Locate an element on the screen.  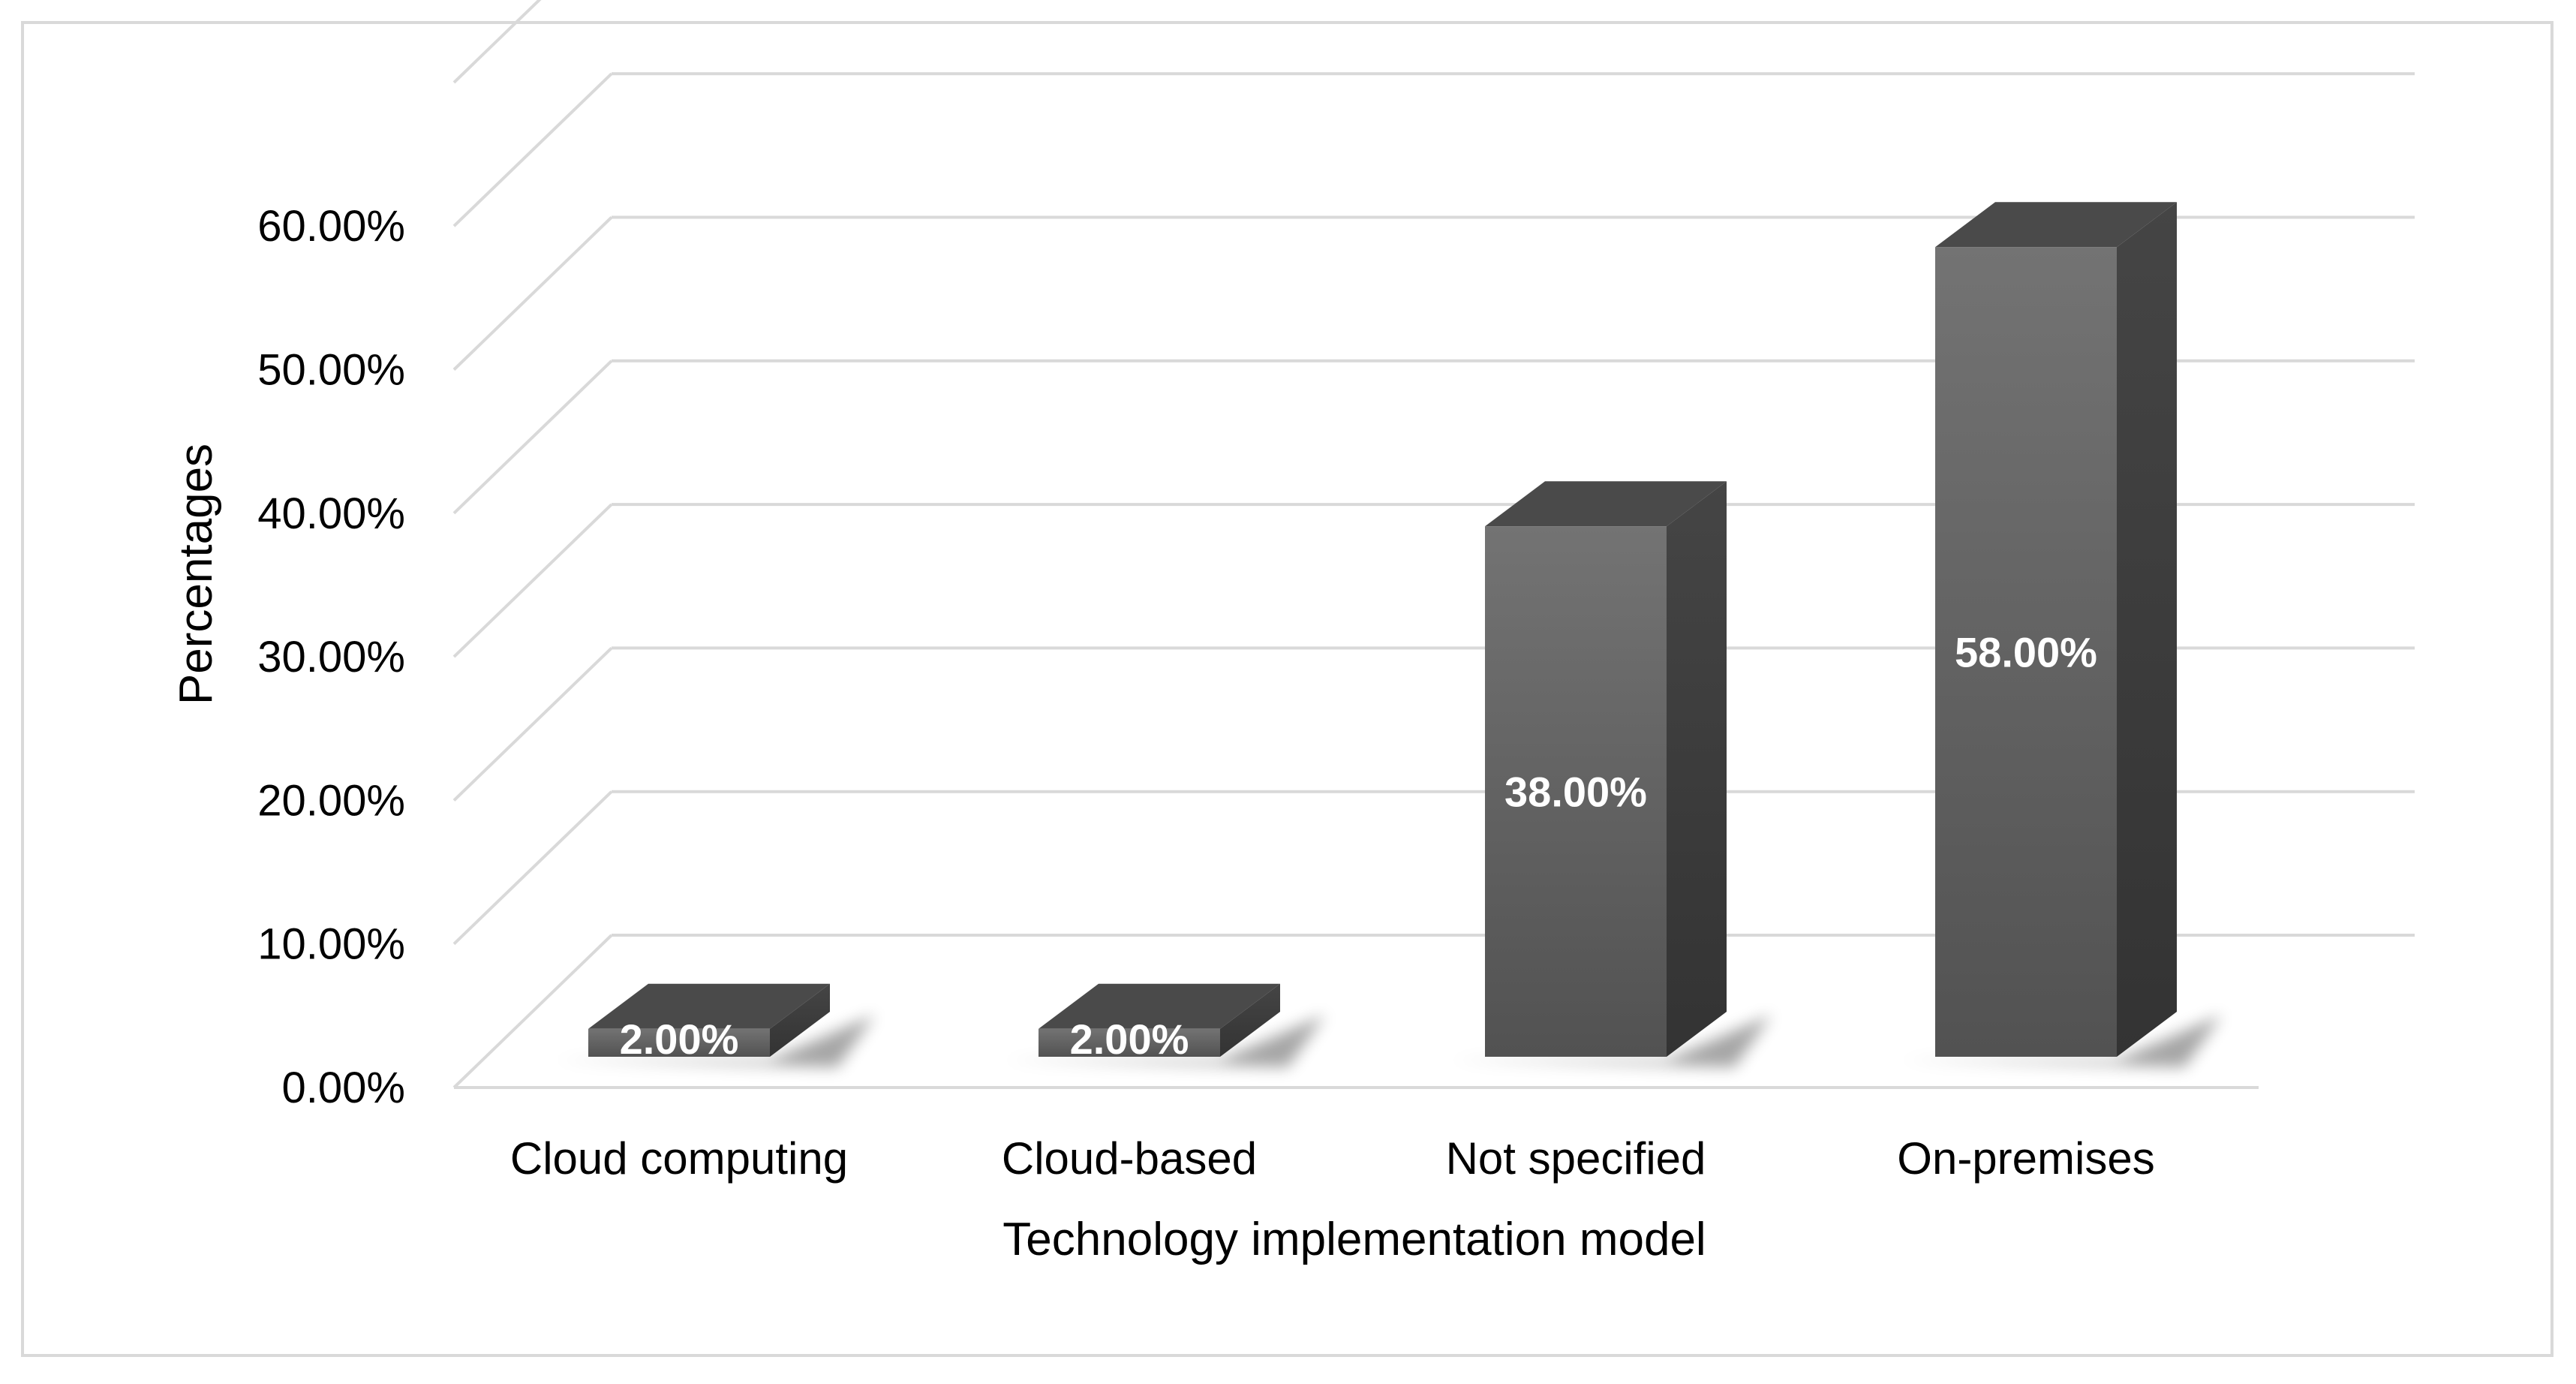
y-tick-label: 20.00% is located at coordinates (331, 801).